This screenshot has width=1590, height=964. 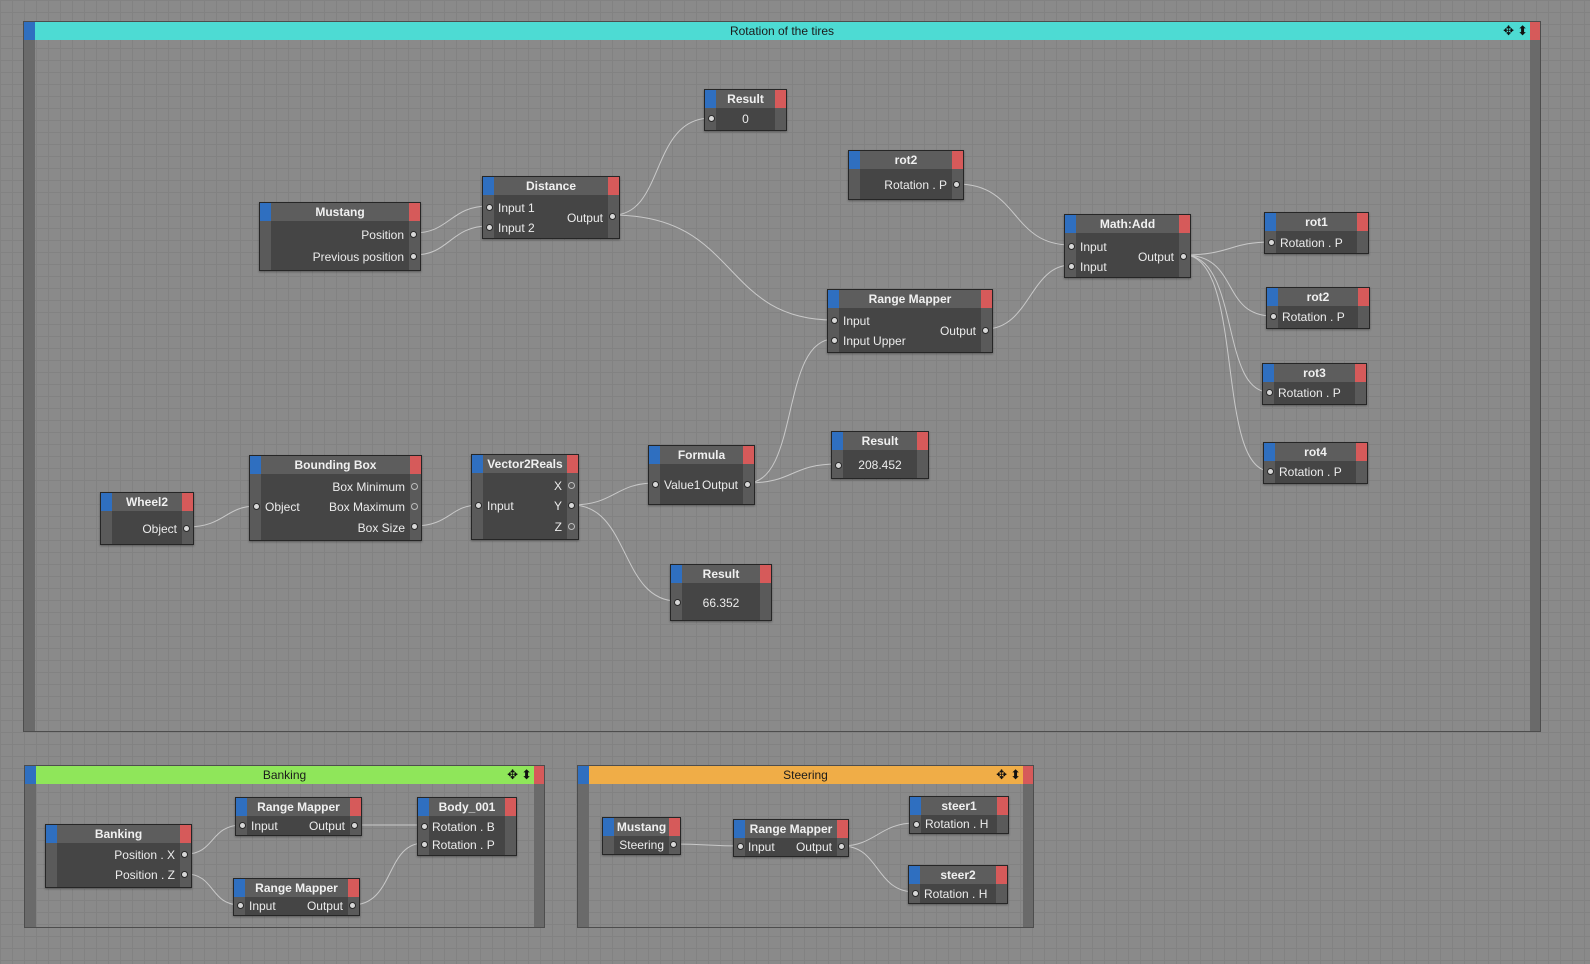 I want to click on body-001-node: Body_001 Rotation . B Rotation . P, so click(x=467, y=826).